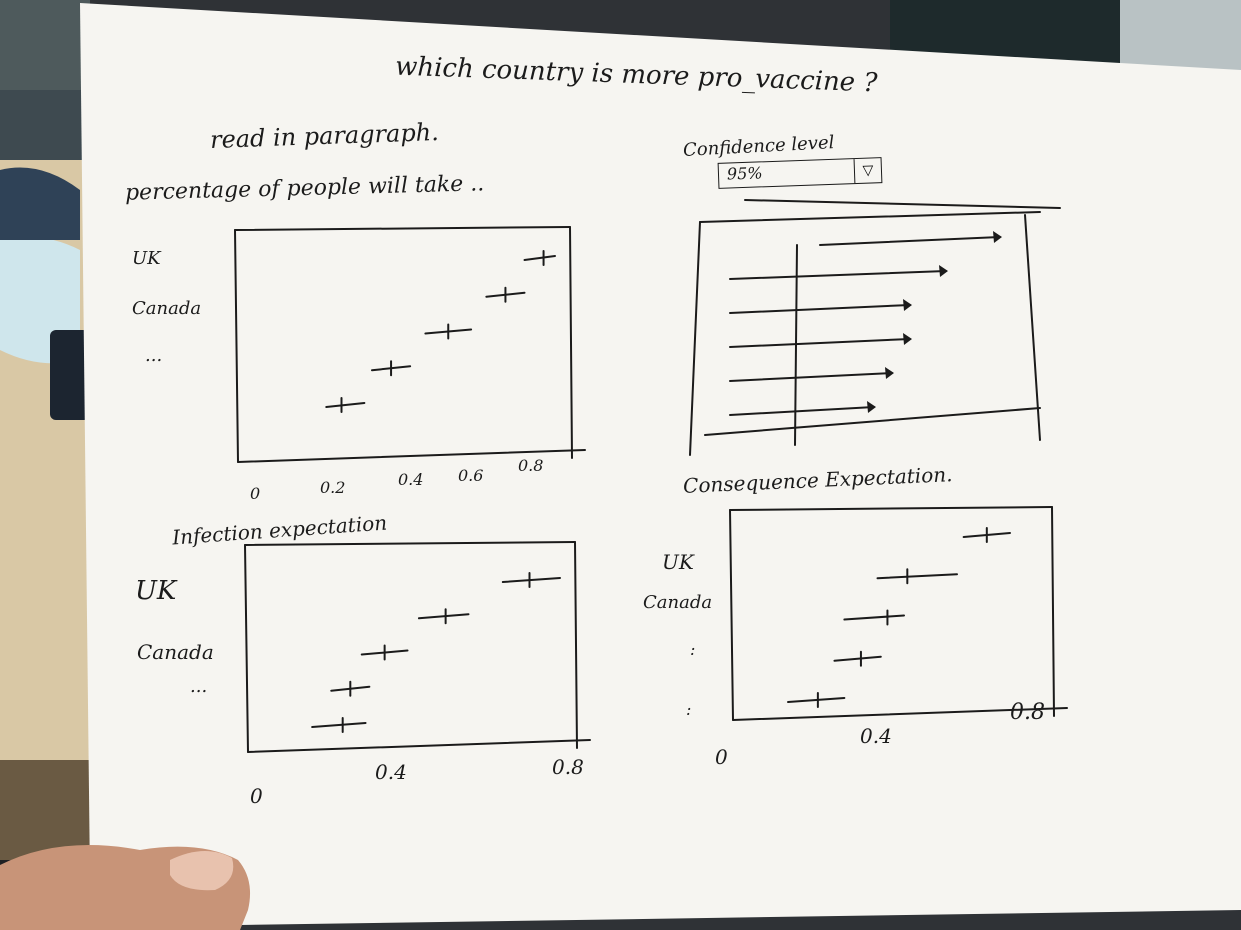 This screenshot has height=930, width=1241. Describe the element at coordinates (324, 136) in the screenshot. I see `sketch-subtitle: read in paragraph.` at that location.